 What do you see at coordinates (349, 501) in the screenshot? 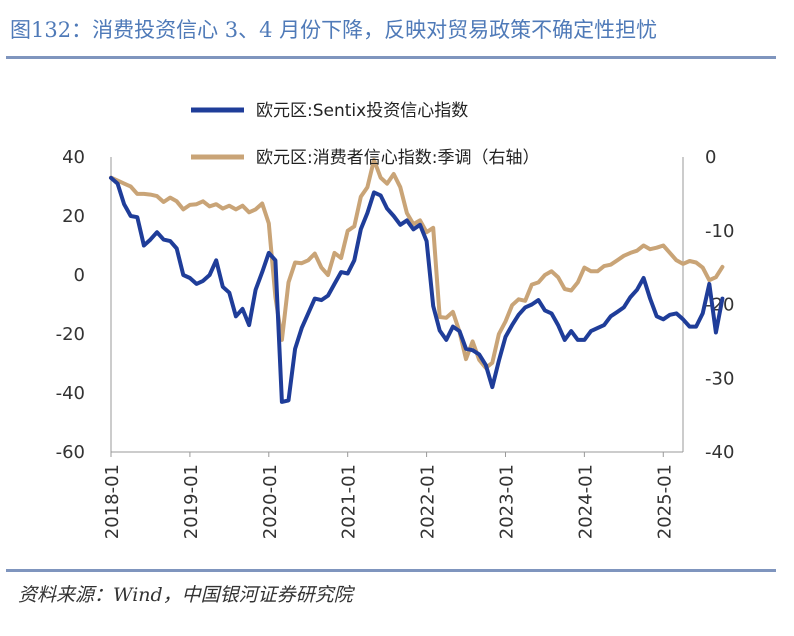
I see `x-tick-label: 2021-01` at bounding box center [349, 501].